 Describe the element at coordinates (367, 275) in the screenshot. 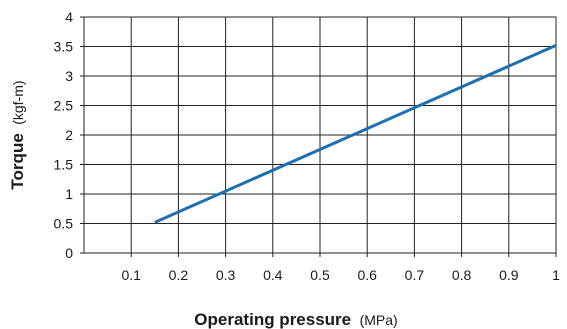

I see `x-tick-label: 0.6` at that location.